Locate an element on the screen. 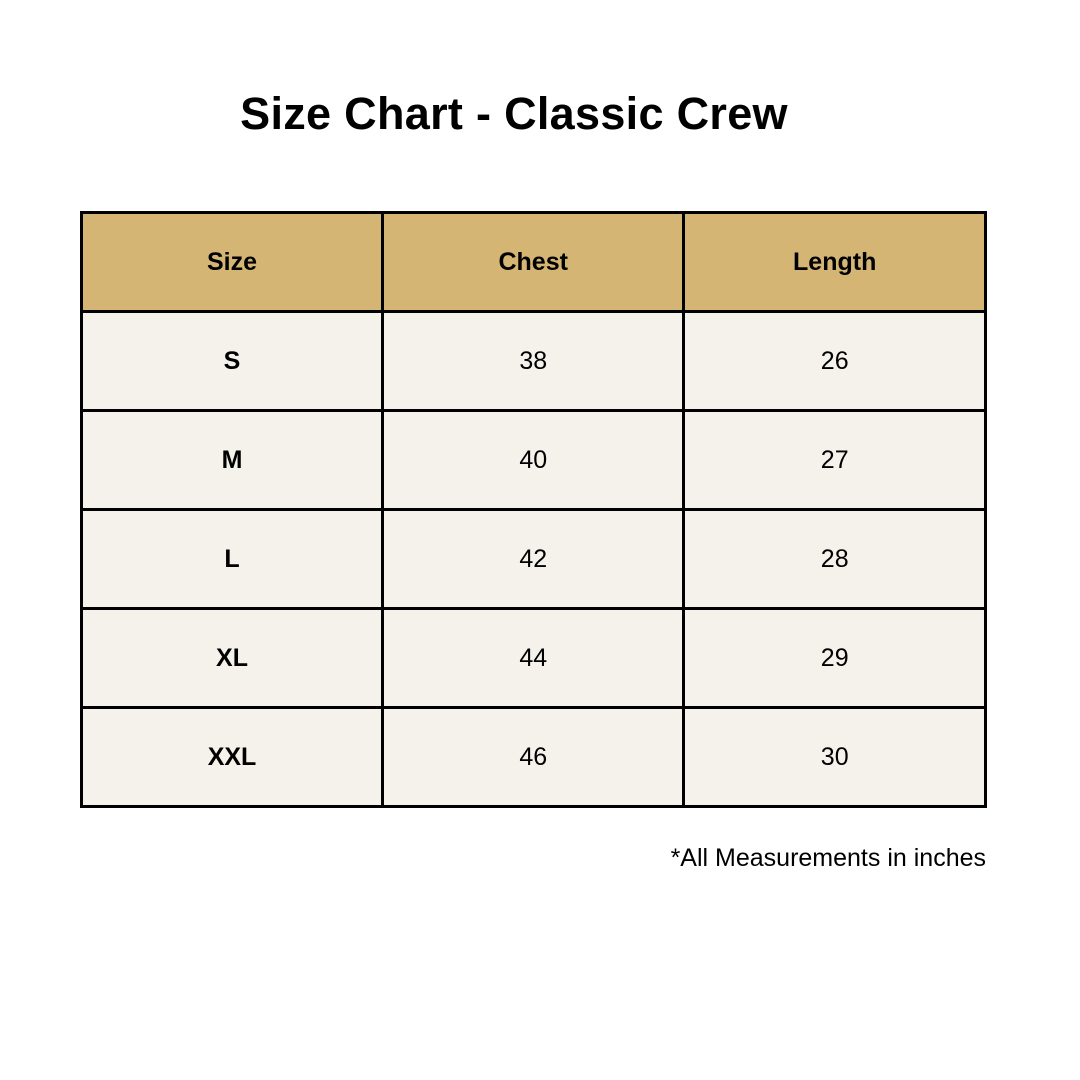  chest-cell: 38 is located at coordinates (533, 361).